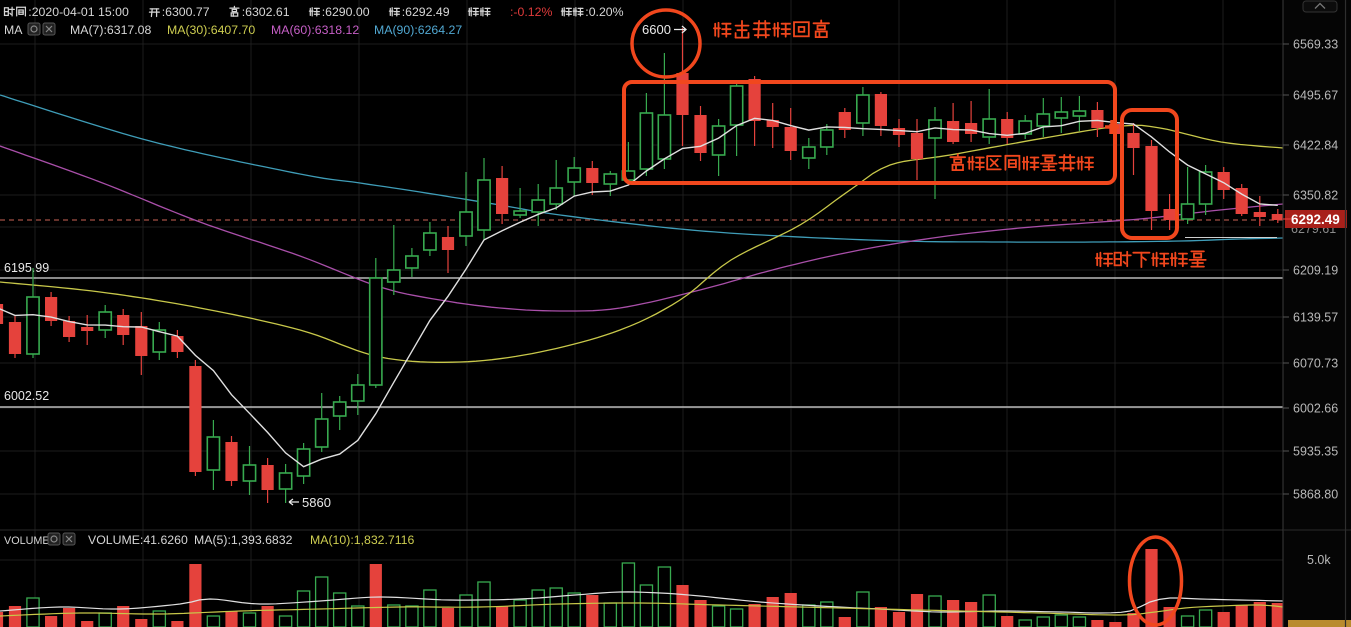  What do you see at coordinates (13, 30) in the screenshot?
I see `svg-text: MA` at bounding box center [13, 30].